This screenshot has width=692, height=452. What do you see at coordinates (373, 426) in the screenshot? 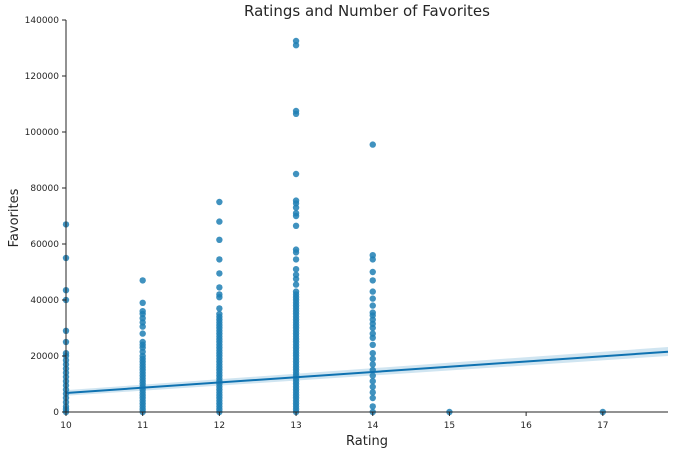
I see `x-tick-label: 14` at bounding box center [373, 426].